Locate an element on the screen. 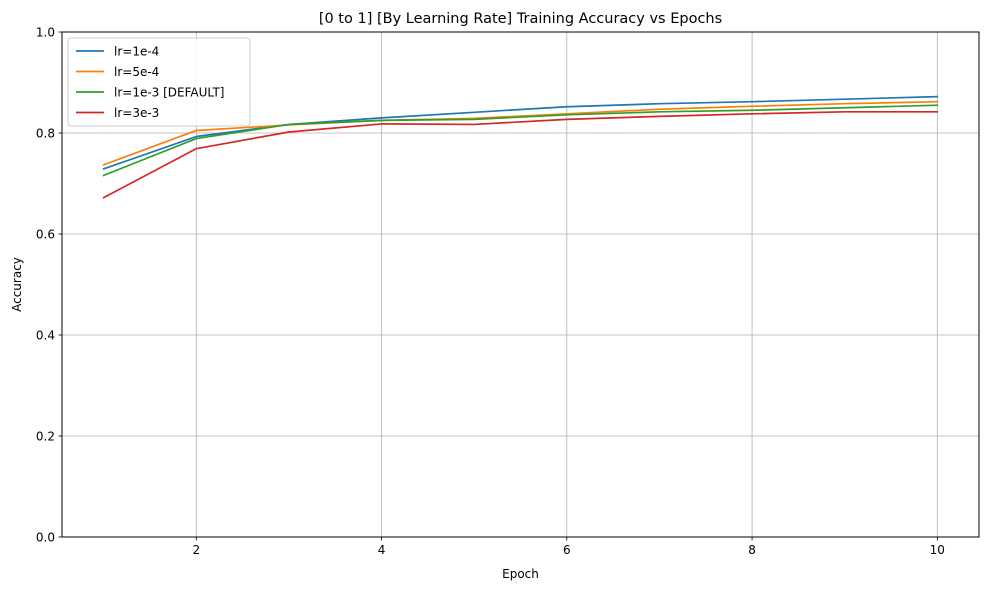 This screenshot has width=989, height=594. x-tick-label: 2 is located at coordinates (196, 550).